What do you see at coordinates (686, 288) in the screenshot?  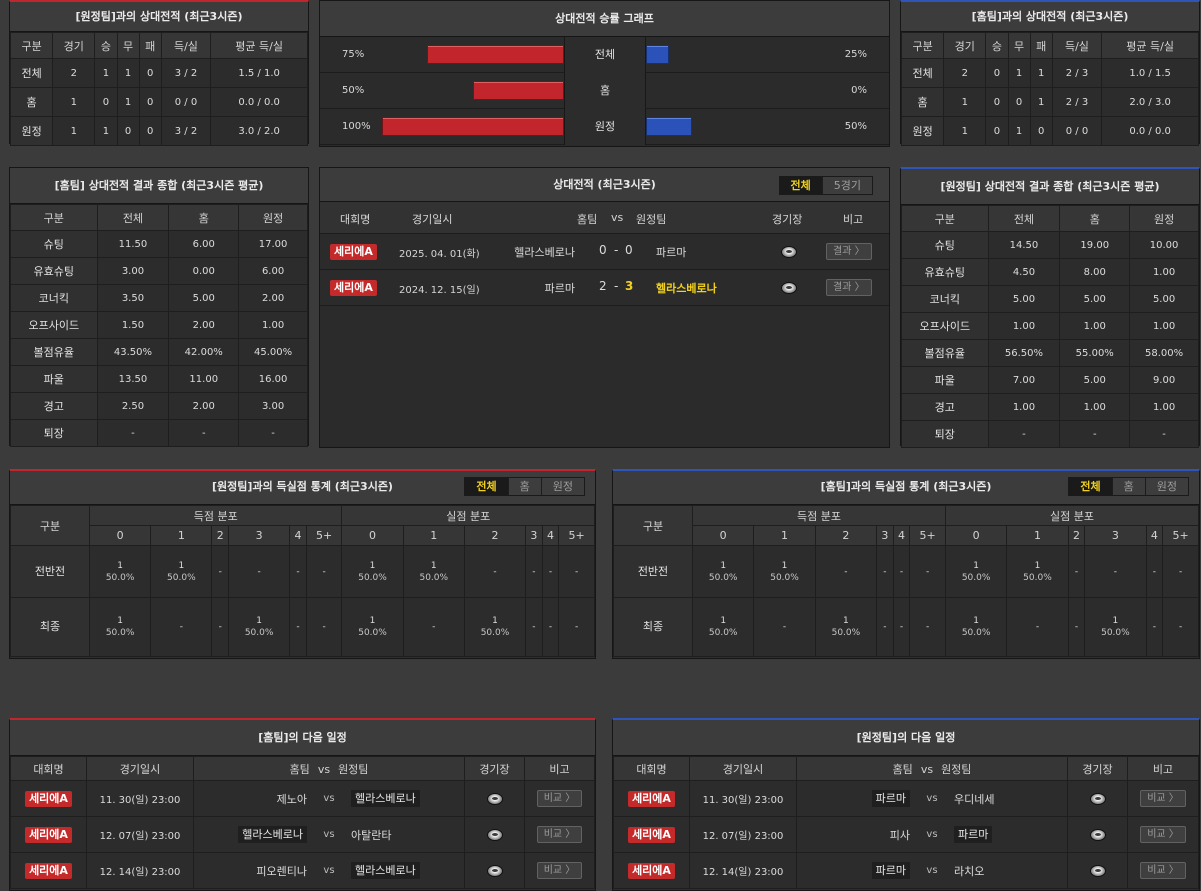 I see `away-team: 헬라스베로나` at bounding box center [686, 288].